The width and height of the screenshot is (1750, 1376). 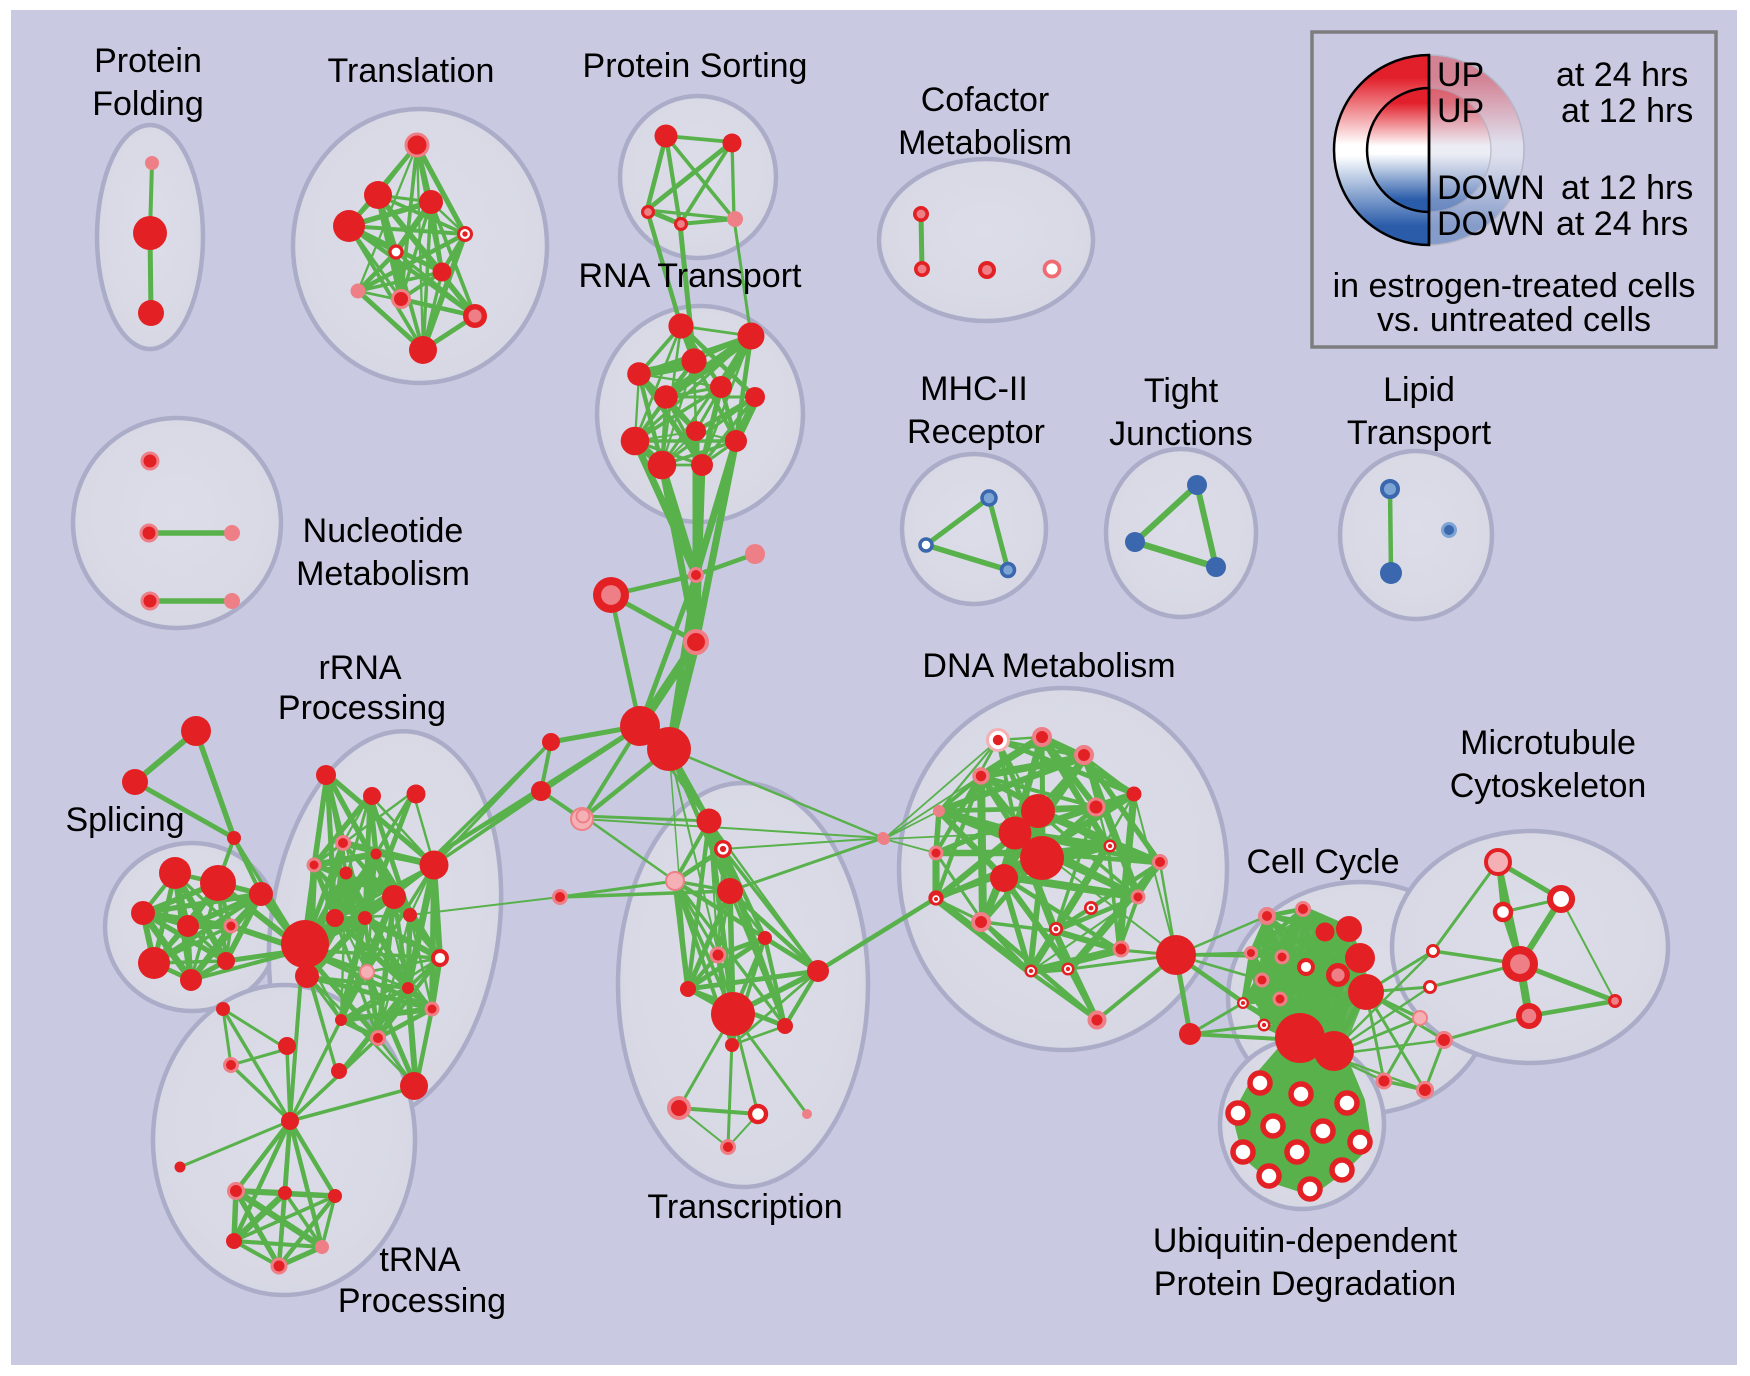 I want to click on svg-text: Tight, so click(x=1181, y=391).